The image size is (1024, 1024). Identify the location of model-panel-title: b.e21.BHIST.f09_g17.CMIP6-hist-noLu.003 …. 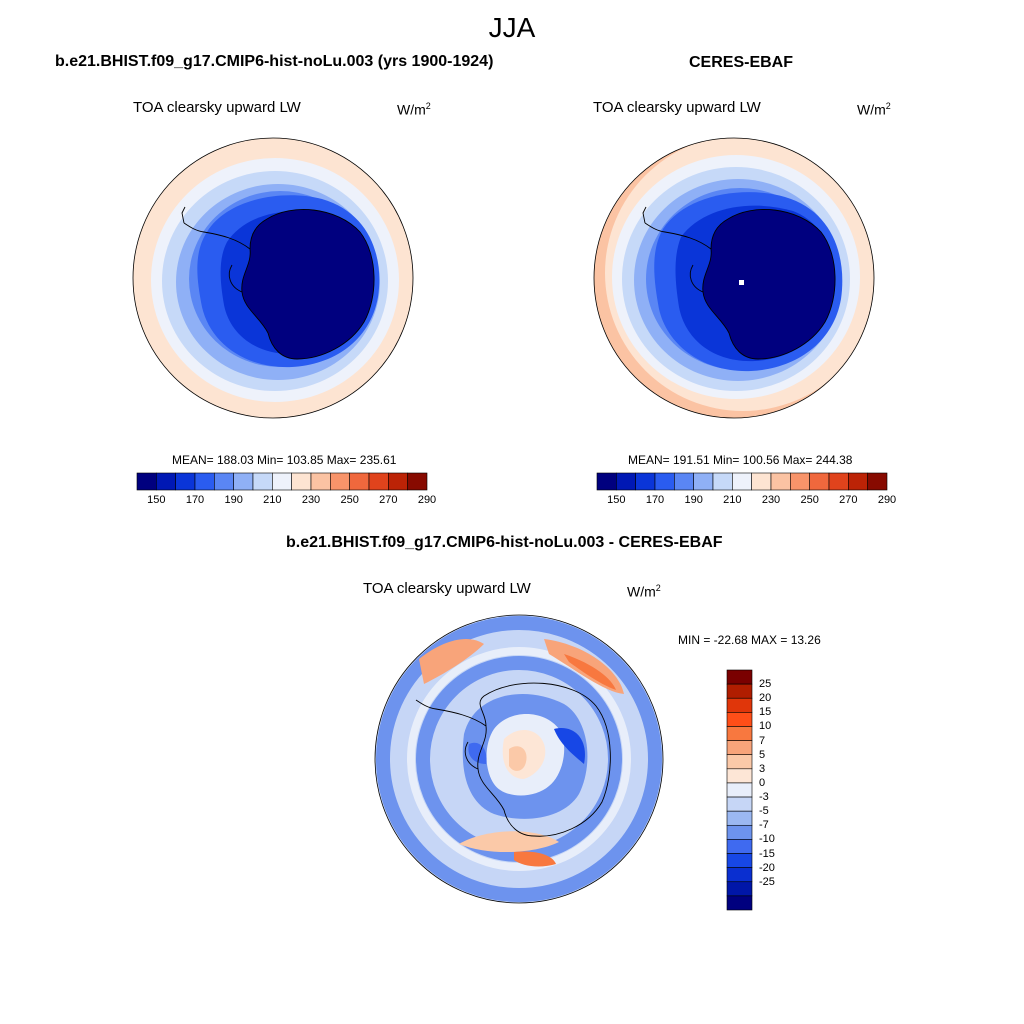
(274, 61).